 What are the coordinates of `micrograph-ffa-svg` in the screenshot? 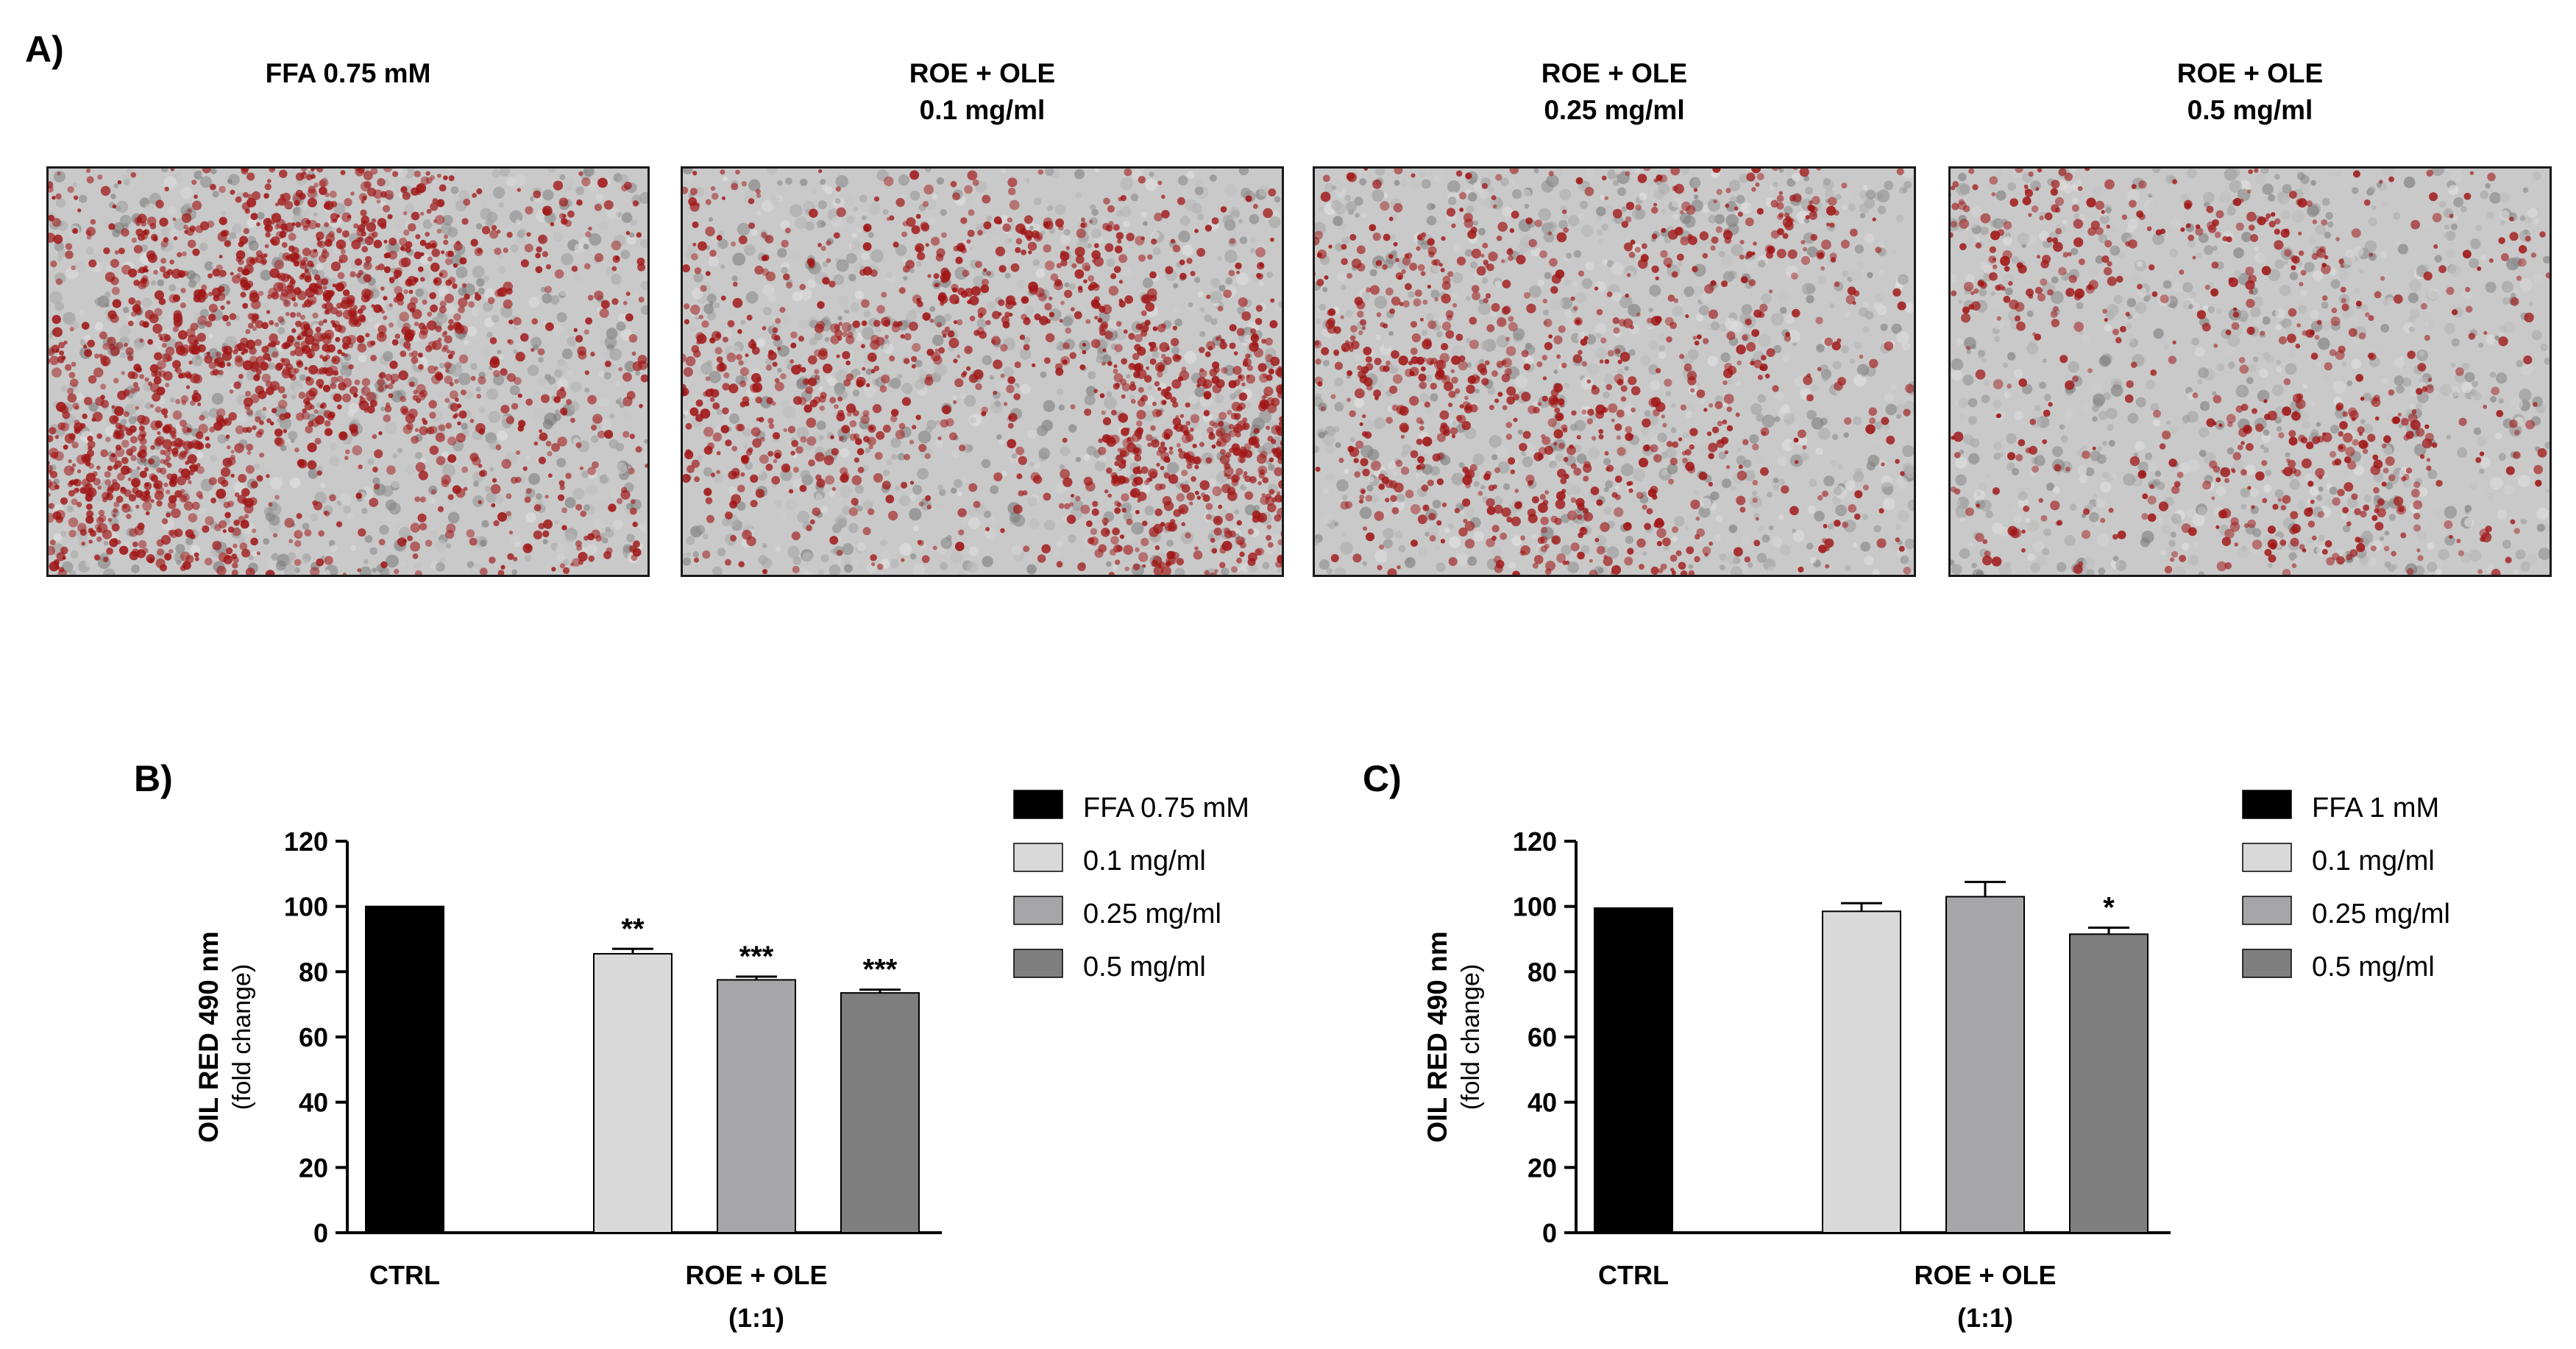 It's located at (348, 372).